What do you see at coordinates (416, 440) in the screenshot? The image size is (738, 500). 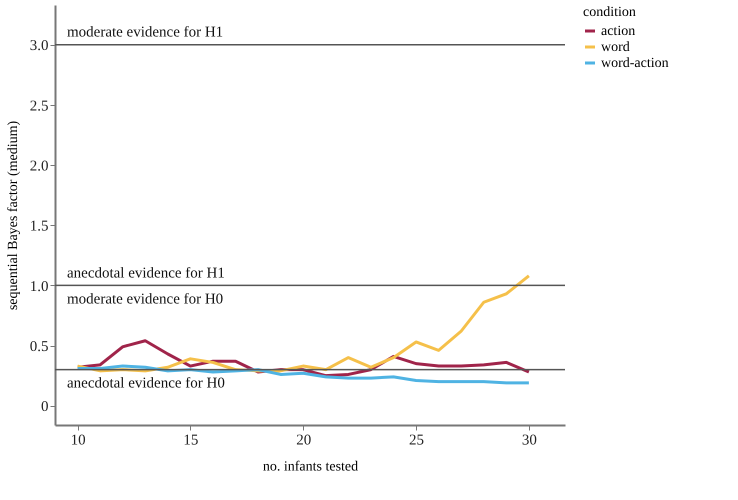 I see `x-tick-label: 25` at bounding box center [416, 440].